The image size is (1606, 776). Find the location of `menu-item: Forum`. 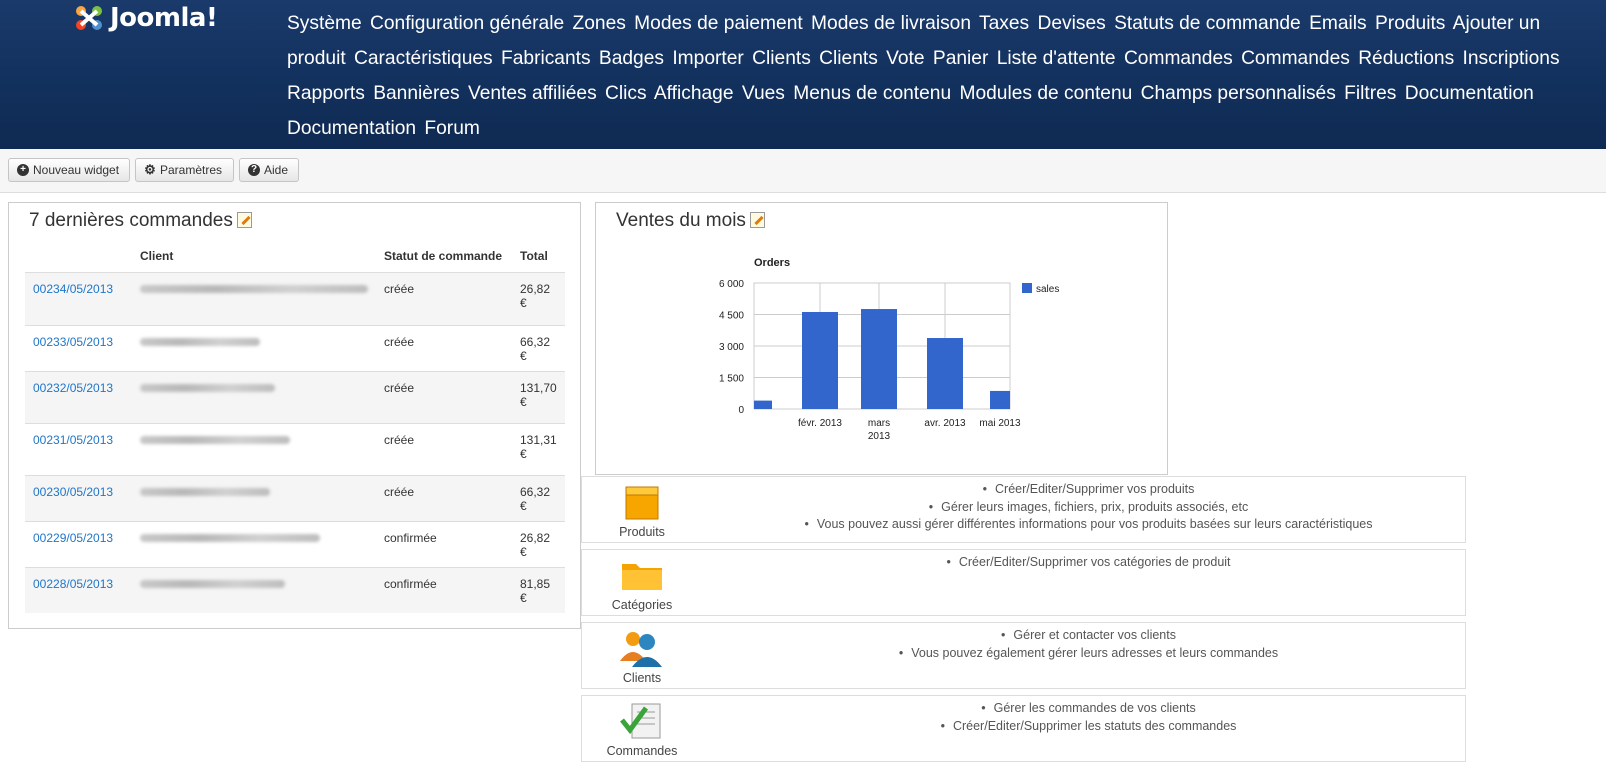

menu-item: Forum is located at coordinates (452, 128).